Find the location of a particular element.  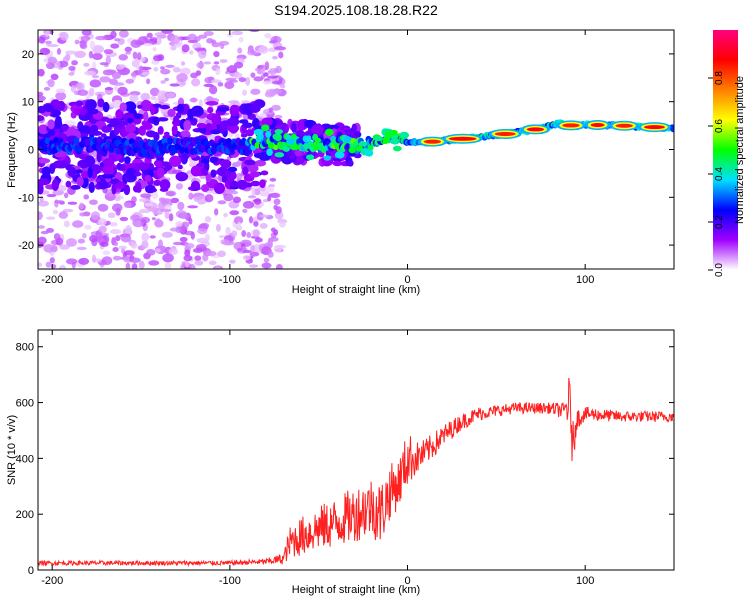

spectrogram-x-tick-label: -200 is located at coordinates (52, 280).